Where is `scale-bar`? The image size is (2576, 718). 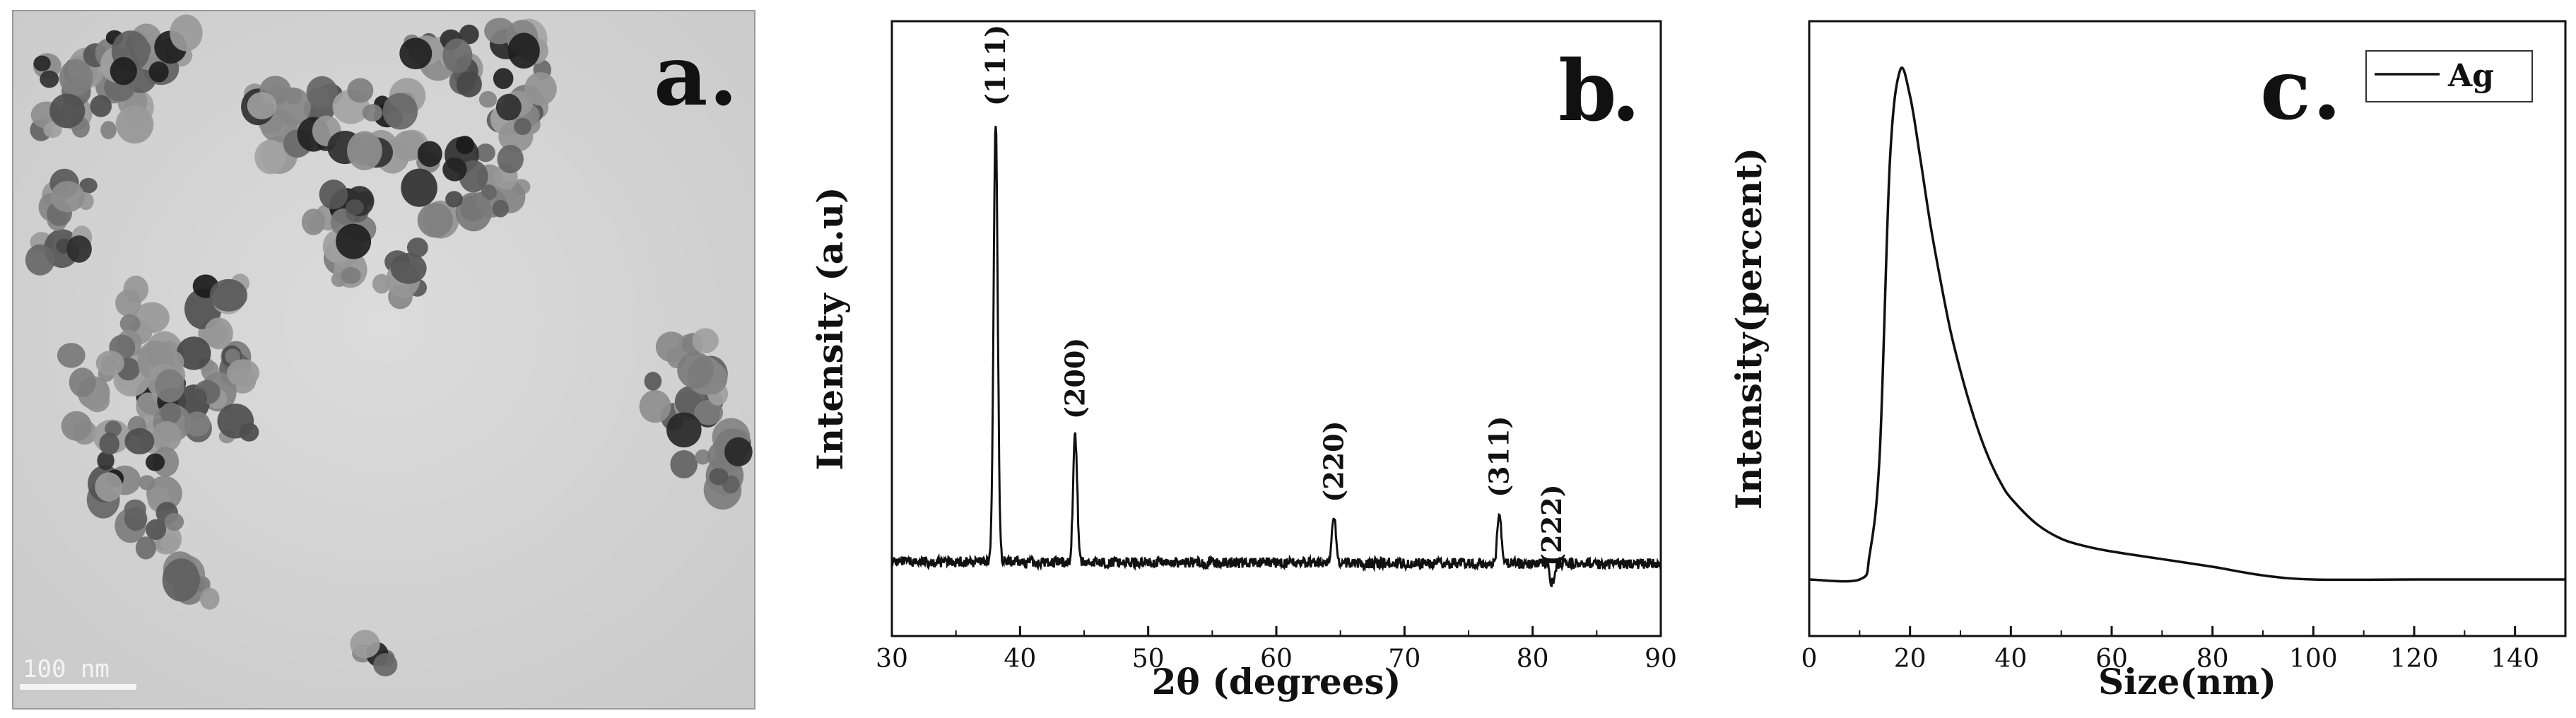
scale-bar is located at coordinates (78, 687).